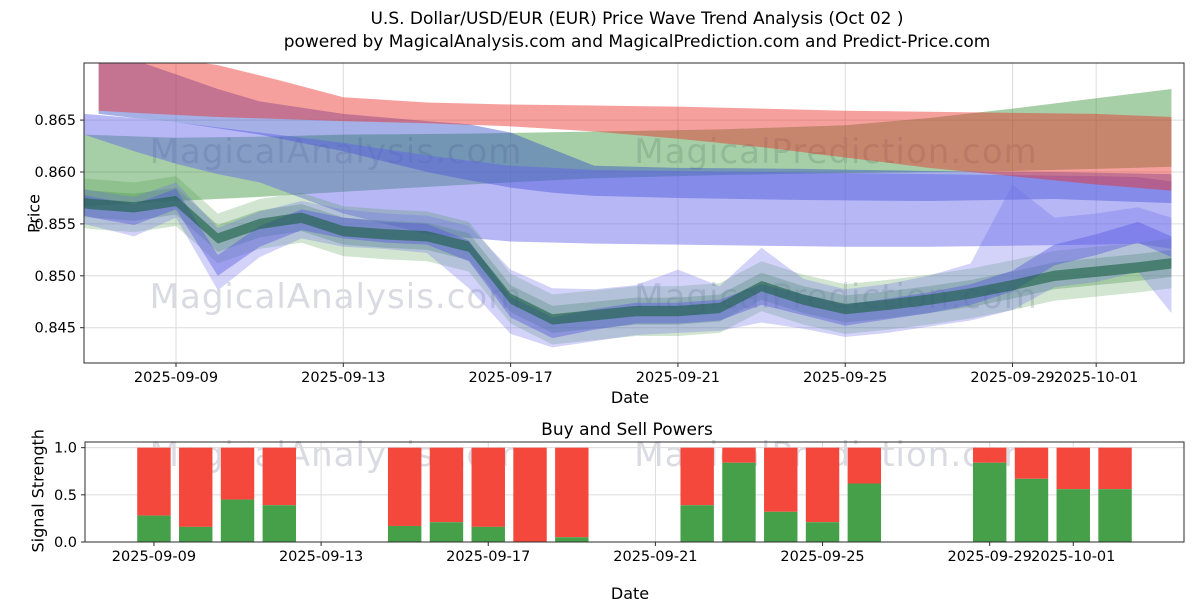 The height and width of the screenshot is (600, 1200). I want to click on y-tick-label: 0.5, so click(65, 496).